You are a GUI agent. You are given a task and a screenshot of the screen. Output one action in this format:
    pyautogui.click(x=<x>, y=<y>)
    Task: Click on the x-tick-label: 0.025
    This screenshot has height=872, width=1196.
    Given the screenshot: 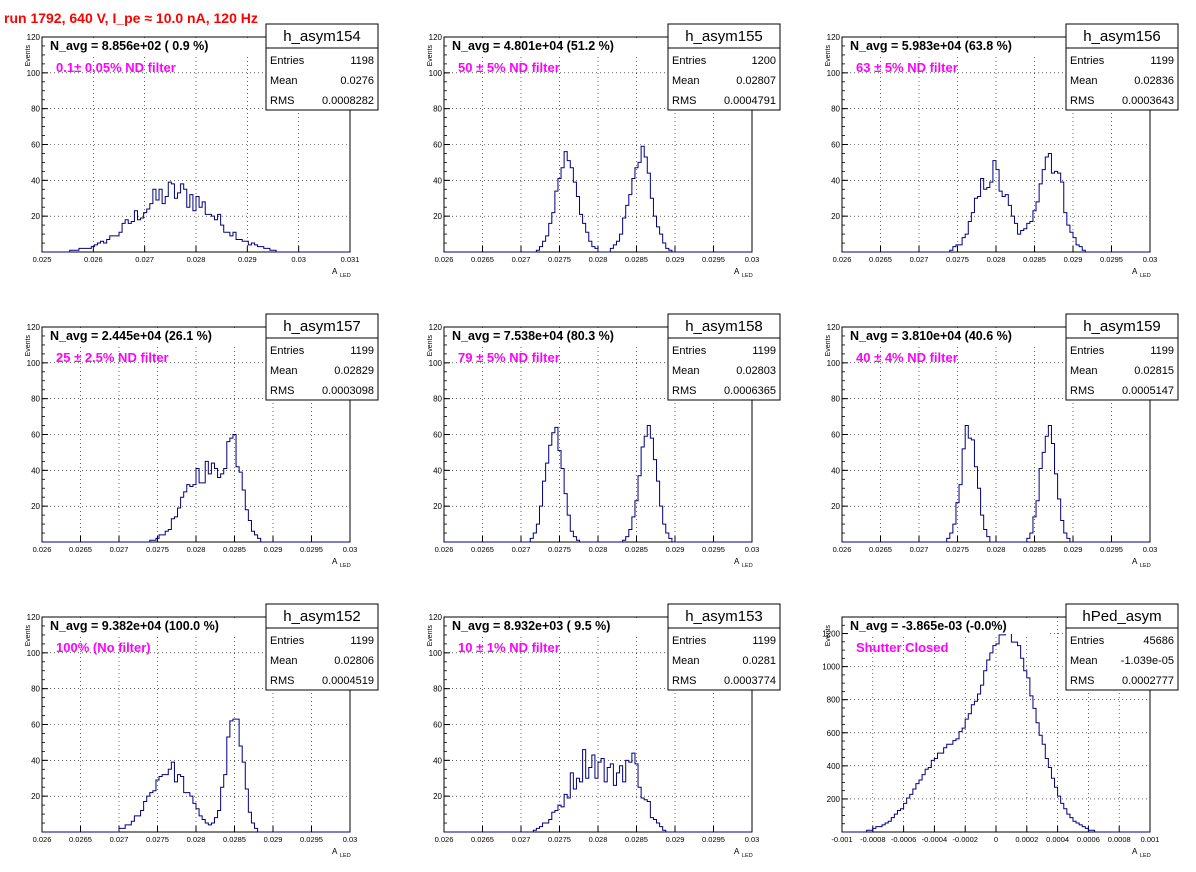 What is the action you would take?
    pyautogui.click(x=42, y=259)
    